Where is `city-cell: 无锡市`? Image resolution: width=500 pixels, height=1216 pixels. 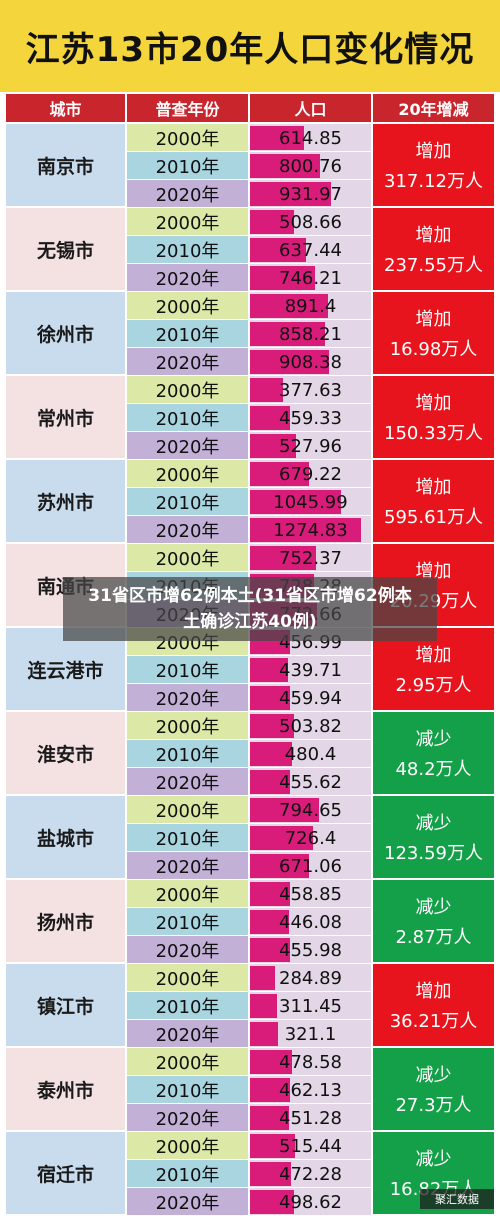 city-cell: 无锡市 is located at coordinates (65, 250).